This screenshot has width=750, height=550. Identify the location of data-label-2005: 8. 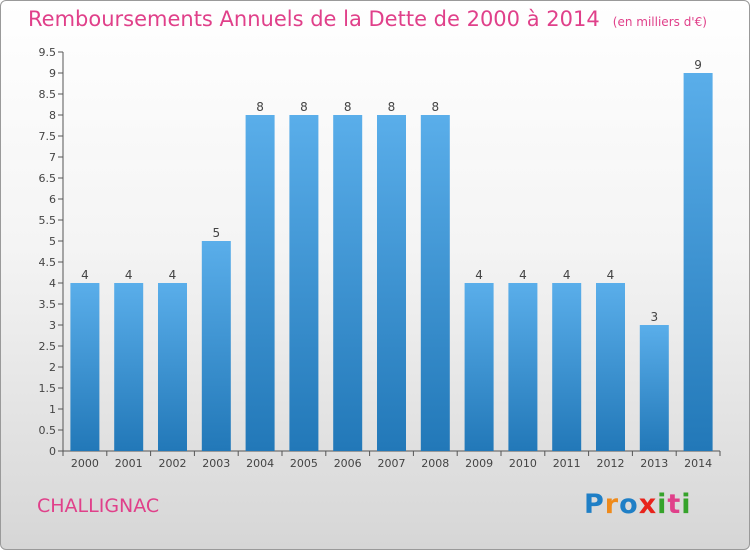
(304, 107).